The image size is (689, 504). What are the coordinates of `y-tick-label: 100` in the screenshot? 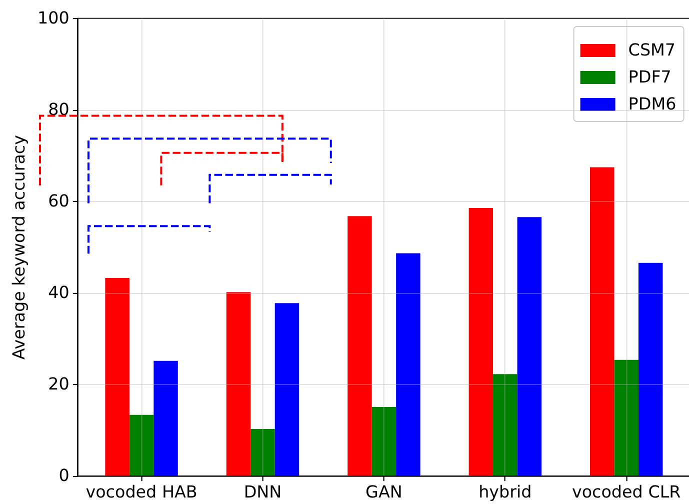 It's located at (54, 18).